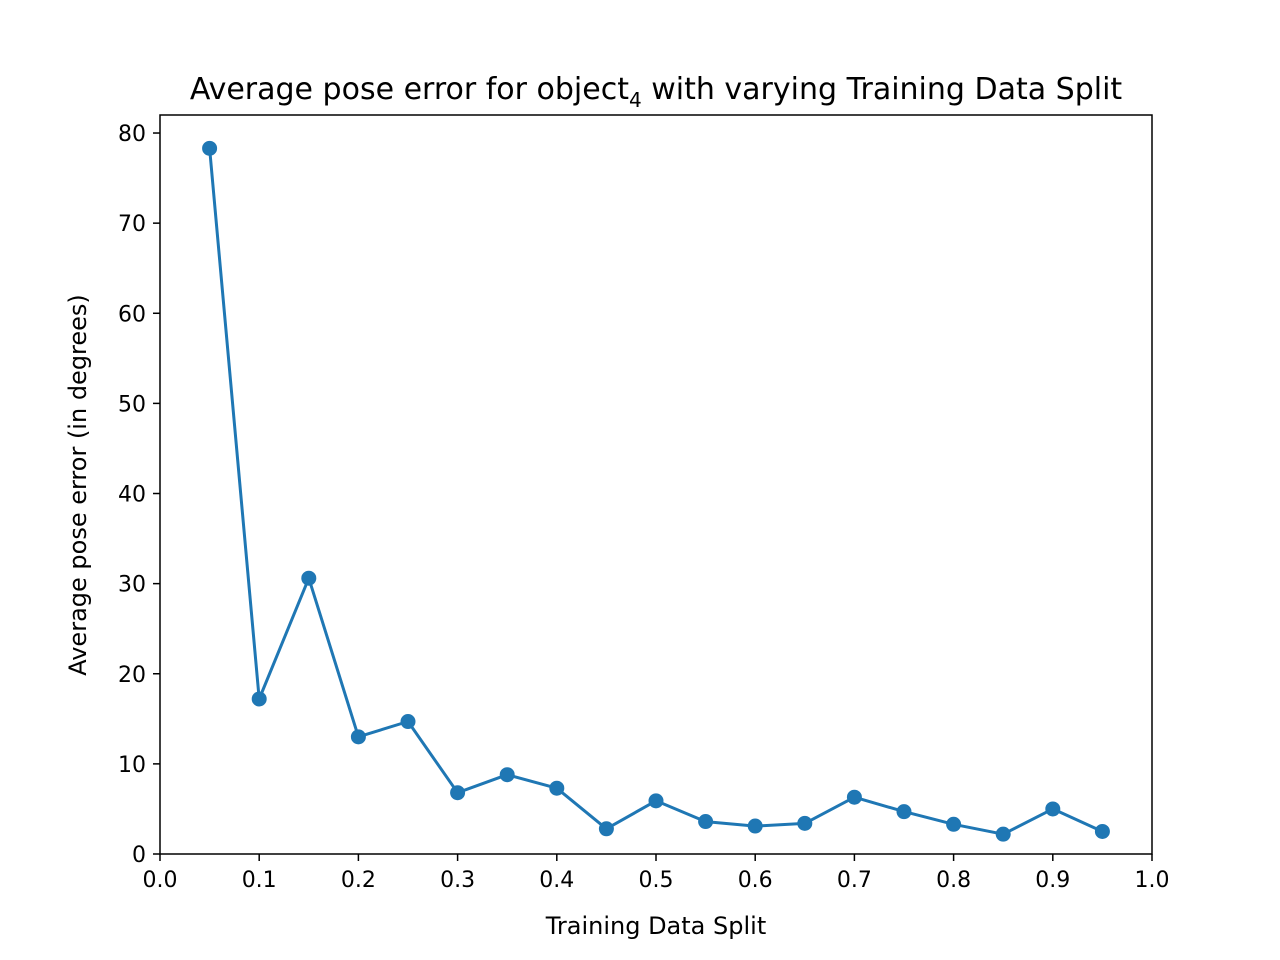 The height and width of the screenshot is (960, 1280). Describe the element at coordinates (132, 585) in the screenshot. I see `y-tick-label: 30` at that location.